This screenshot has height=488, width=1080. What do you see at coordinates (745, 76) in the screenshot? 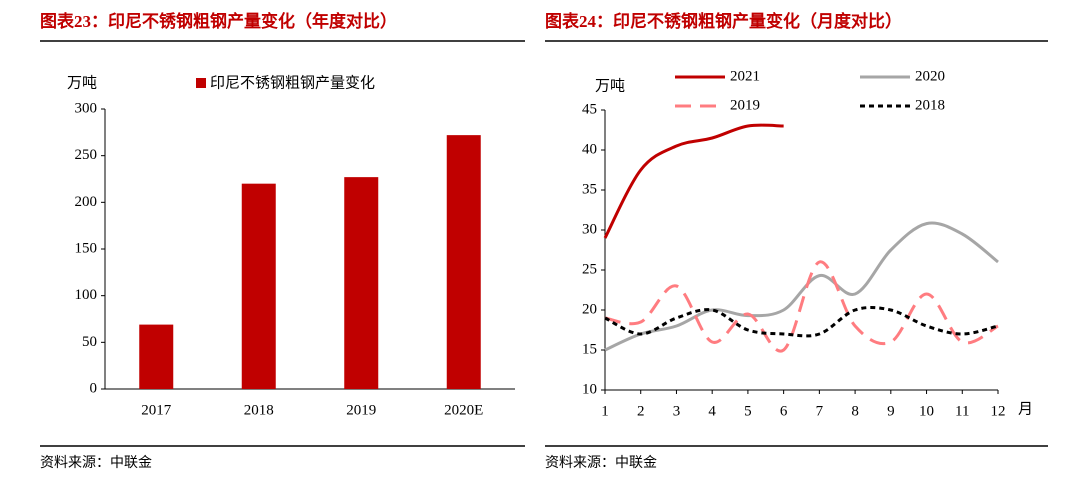
I see `legend-label: 2021` at bounding box center [745, 76].